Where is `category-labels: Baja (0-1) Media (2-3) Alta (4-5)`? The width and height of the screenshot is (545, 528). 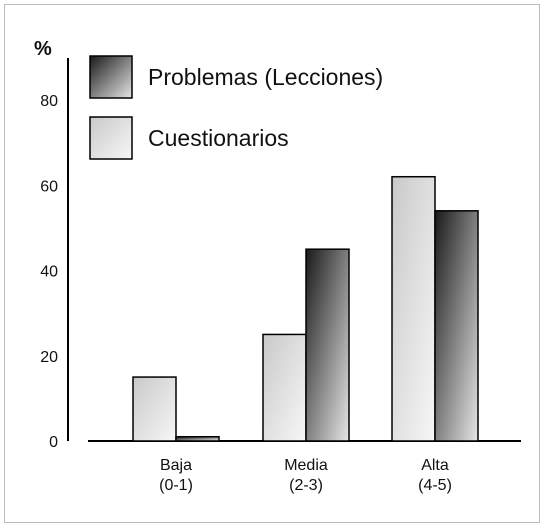
category-labels: Baja (0-1) Media (2-3) Alta (4-5) is located at coordinates (305, 475).